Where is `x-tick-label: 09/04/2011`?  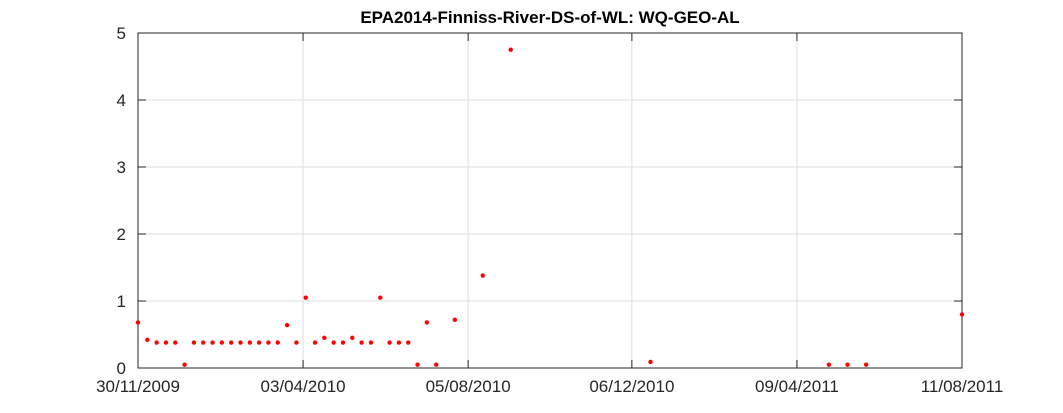
x-tick-label: 09/04/2011 is located at coordinates (797, 386).